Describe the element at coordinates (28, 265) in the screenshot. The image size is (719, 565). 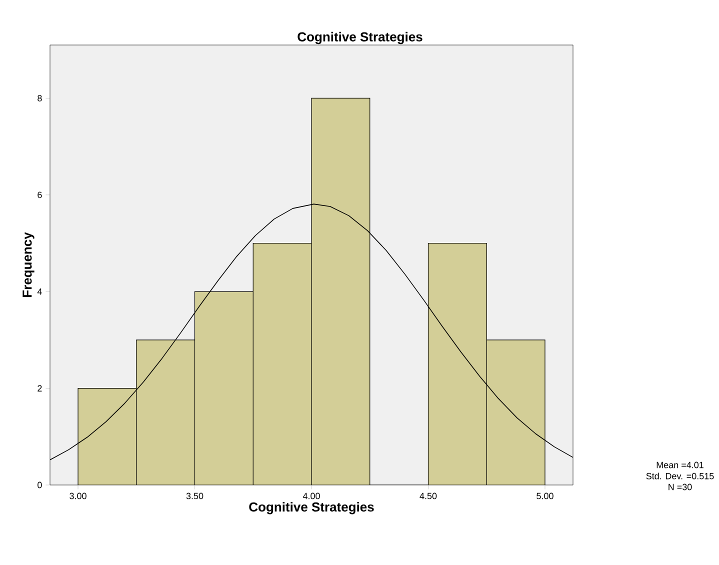
I see `y-axis-title: Frequency` at that location.